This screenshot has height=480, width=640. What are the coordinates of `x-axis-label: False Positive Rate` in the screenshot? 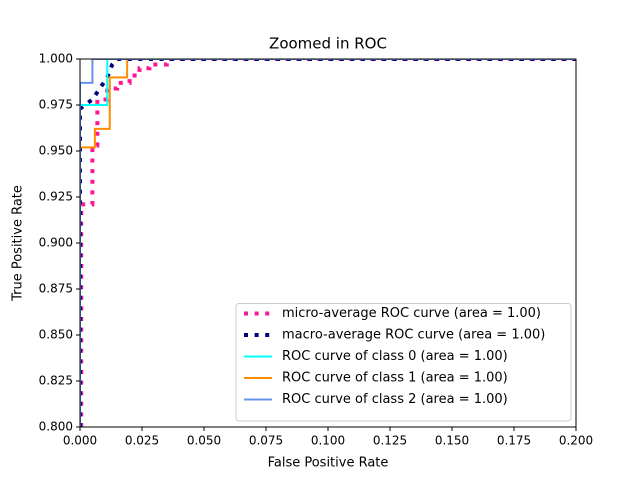 It's located at (328, 463).